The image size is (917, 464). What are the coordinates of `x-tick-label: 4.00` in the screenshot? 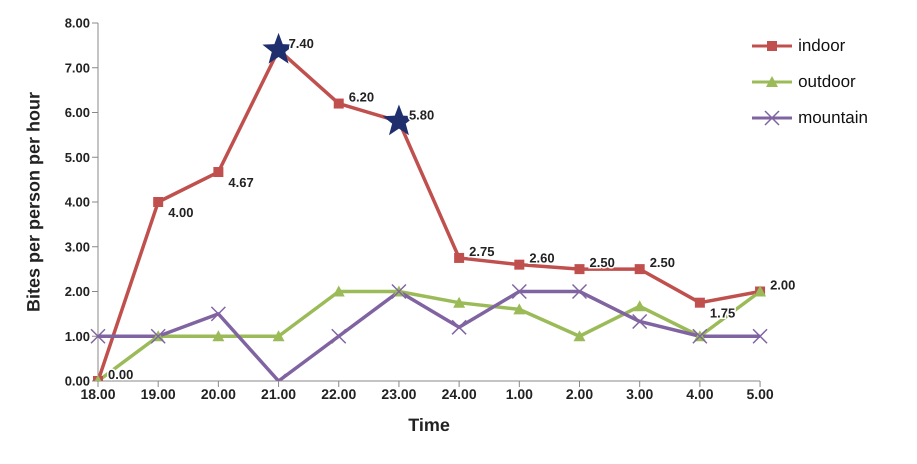 It's located at (700, 394).